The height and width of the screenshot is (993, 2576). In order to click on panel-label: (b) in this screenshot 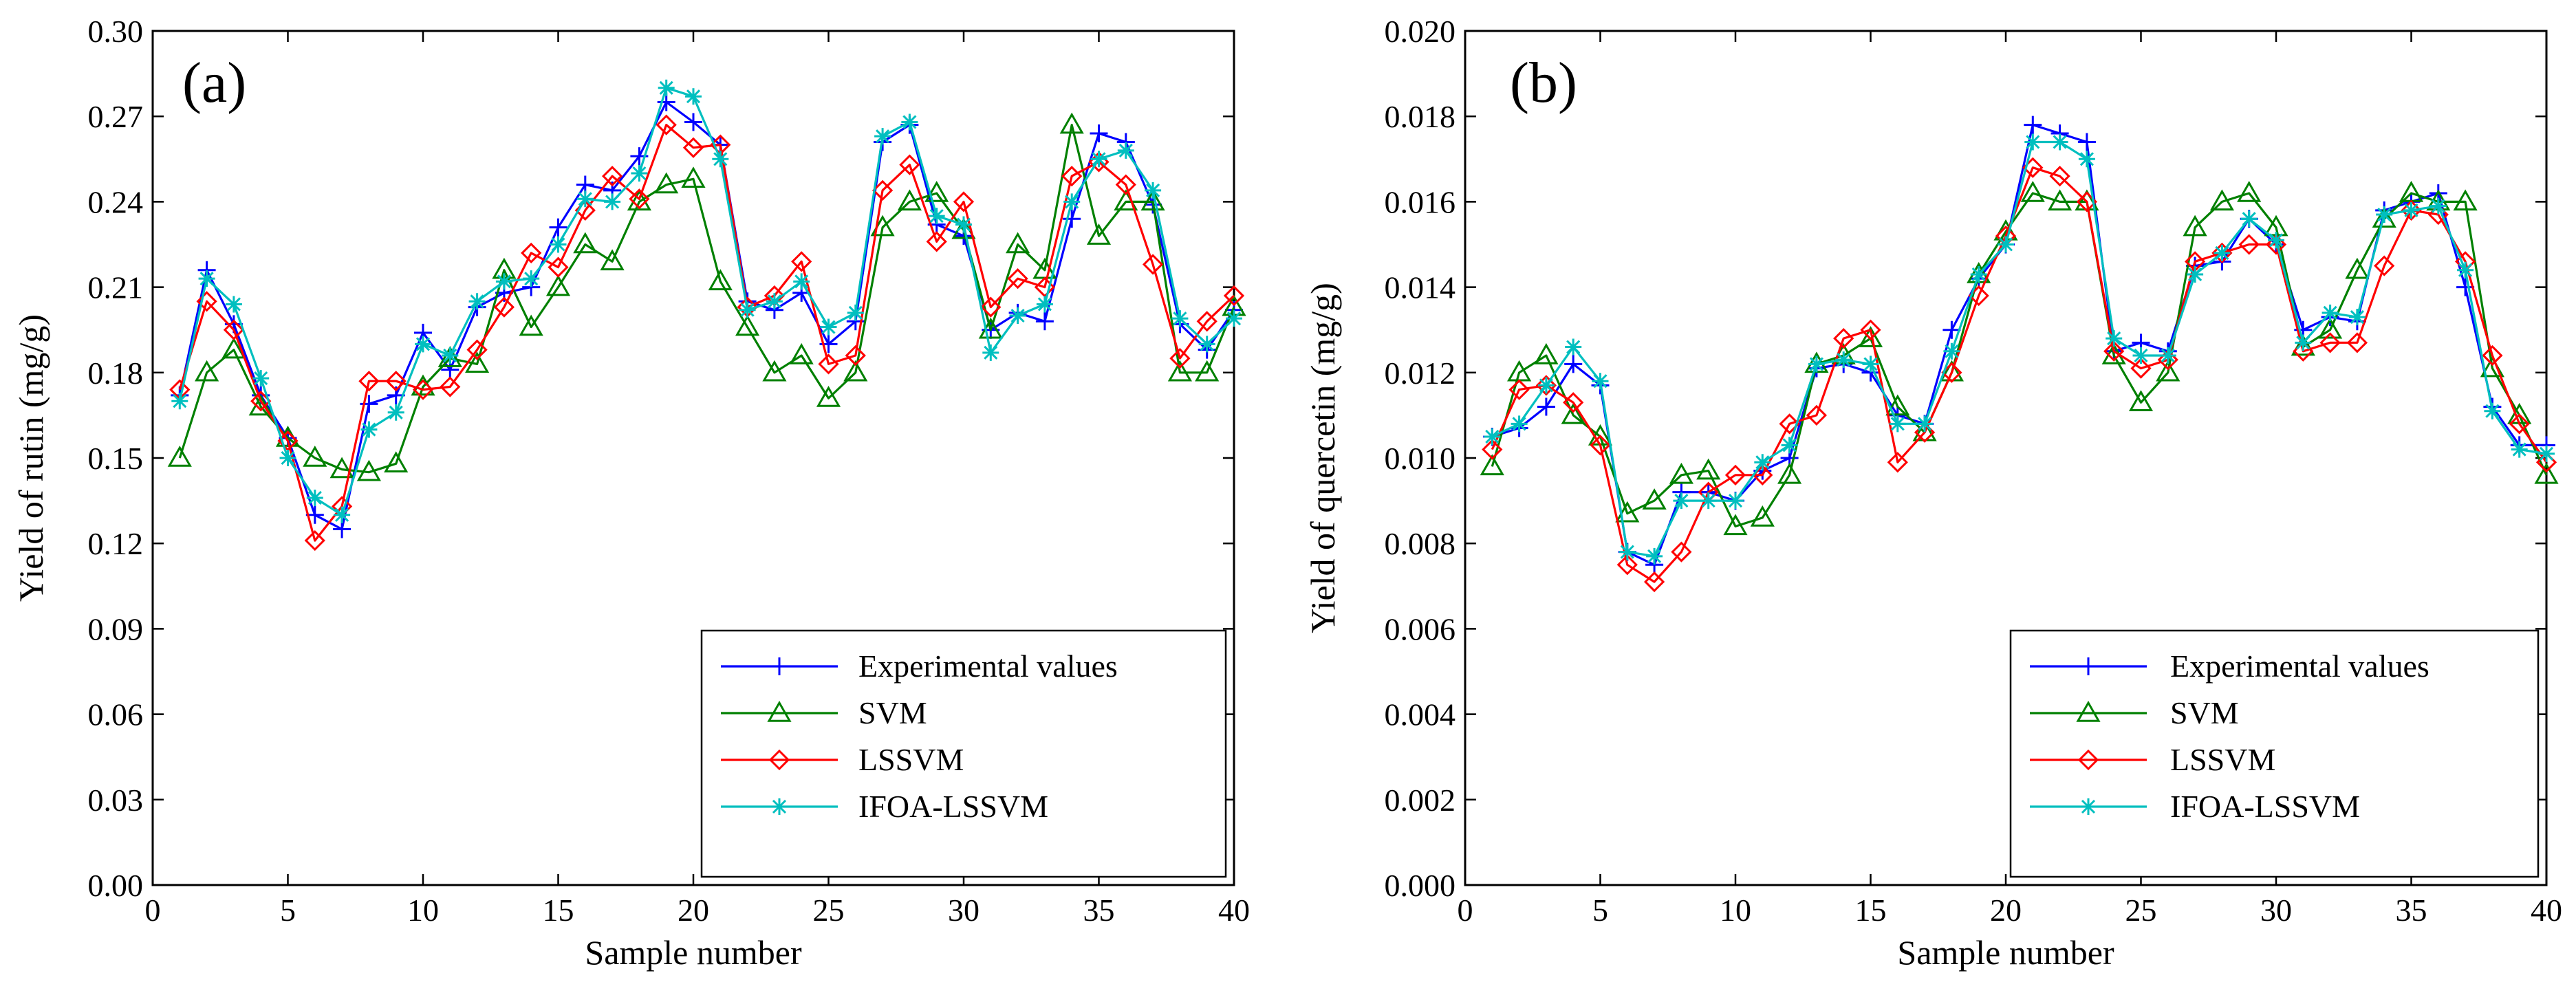, I will do `click(1543, 83)`.